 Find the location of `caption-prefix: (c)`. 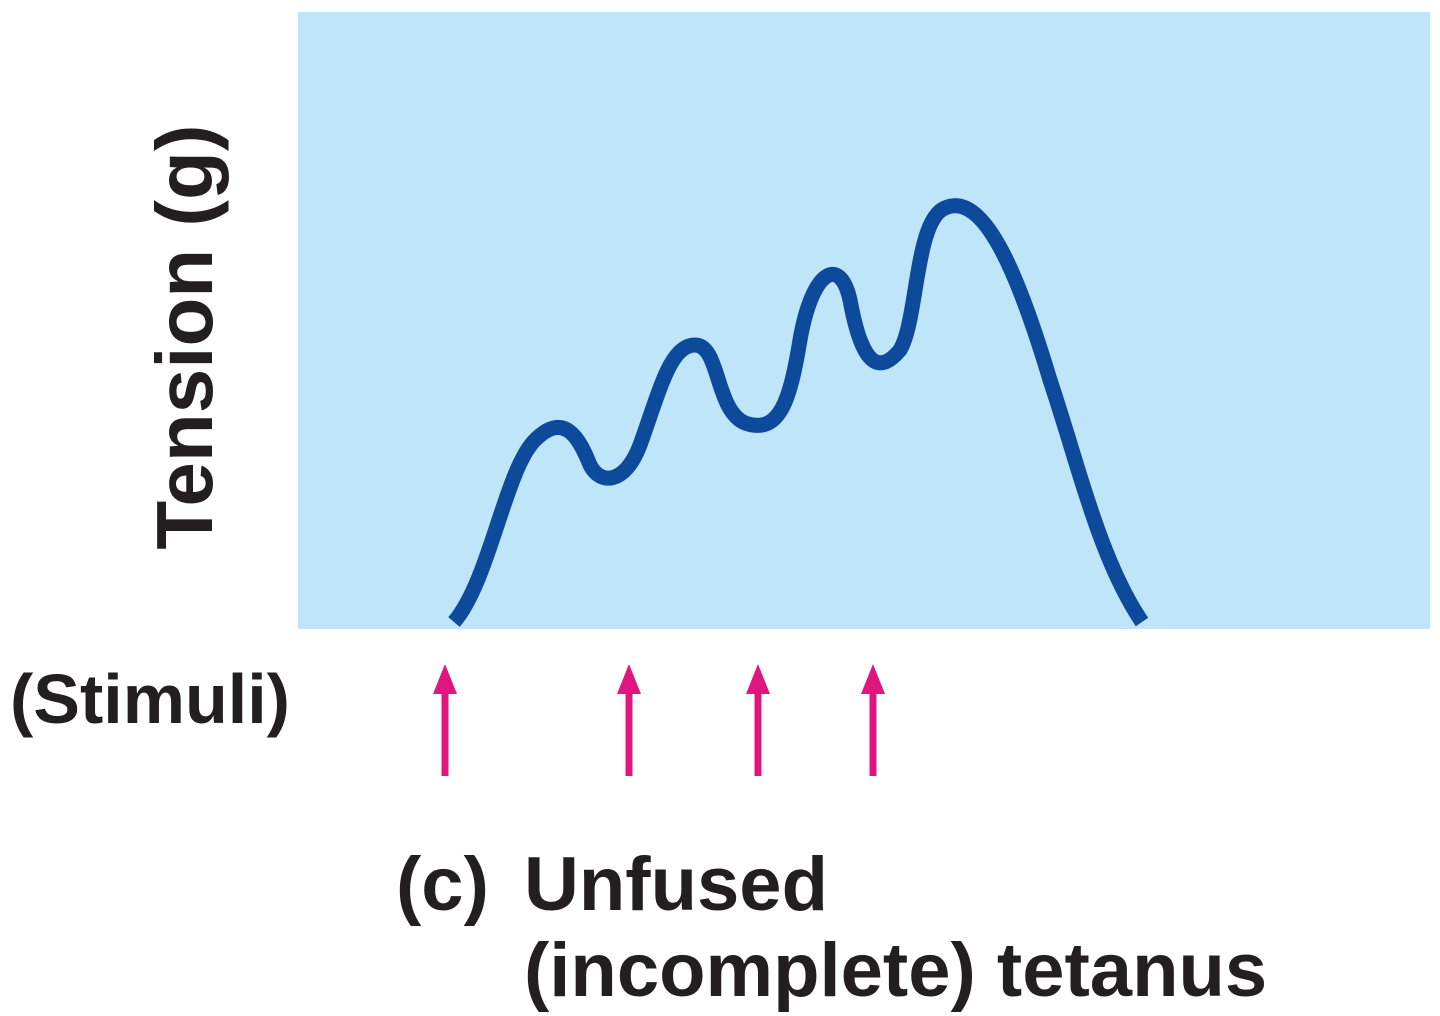

caption-prefix: (c) is located at coordinates (442, 884).